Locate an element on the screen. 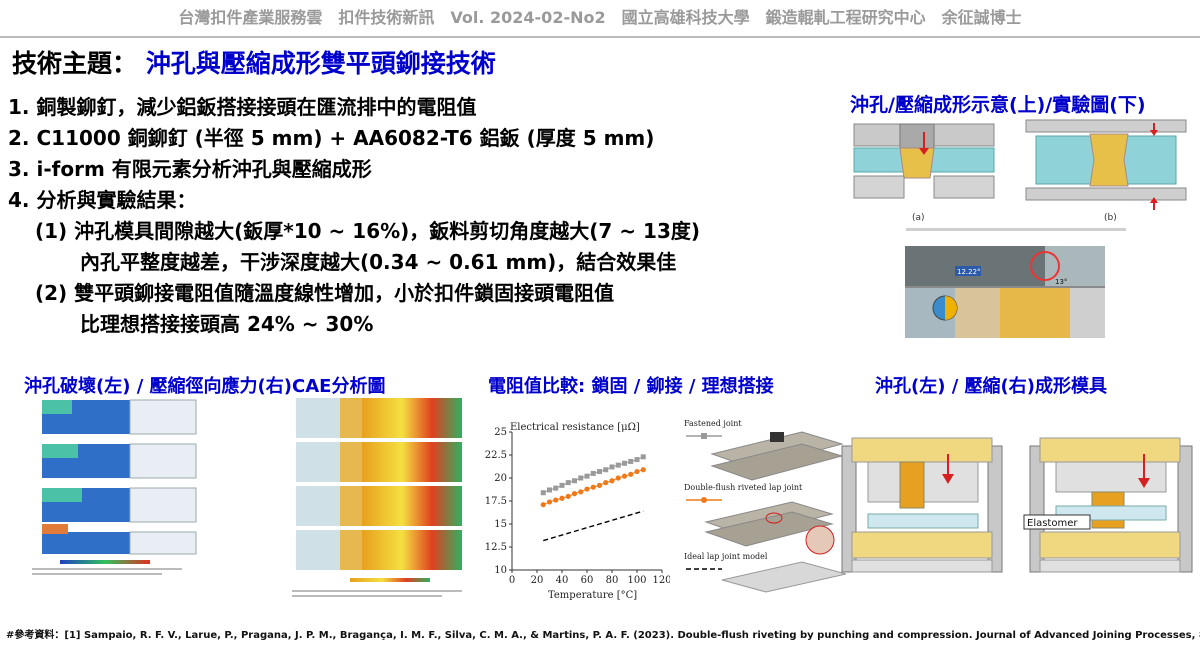 This screenshot has height=665, width=1200. experiment-drawing: 12.22° 13° is located at coordinates (1005, 292).